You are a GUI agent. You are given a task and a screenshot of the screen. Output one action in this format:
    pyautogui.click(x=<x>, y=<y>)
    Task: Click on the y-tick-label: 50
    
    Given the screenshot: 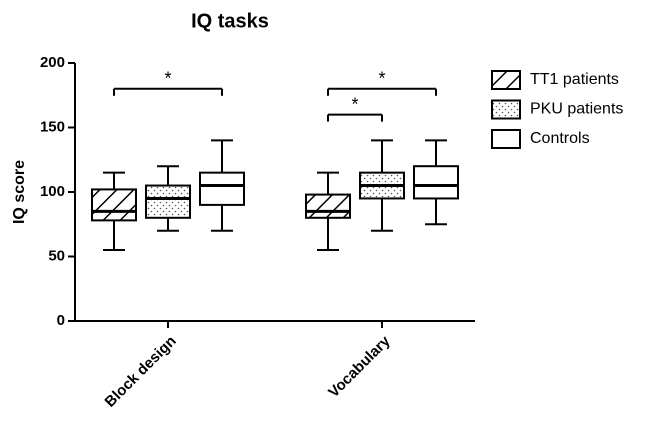 What is the action you would take?
    pyautogui.click(x=56, y=255)
    